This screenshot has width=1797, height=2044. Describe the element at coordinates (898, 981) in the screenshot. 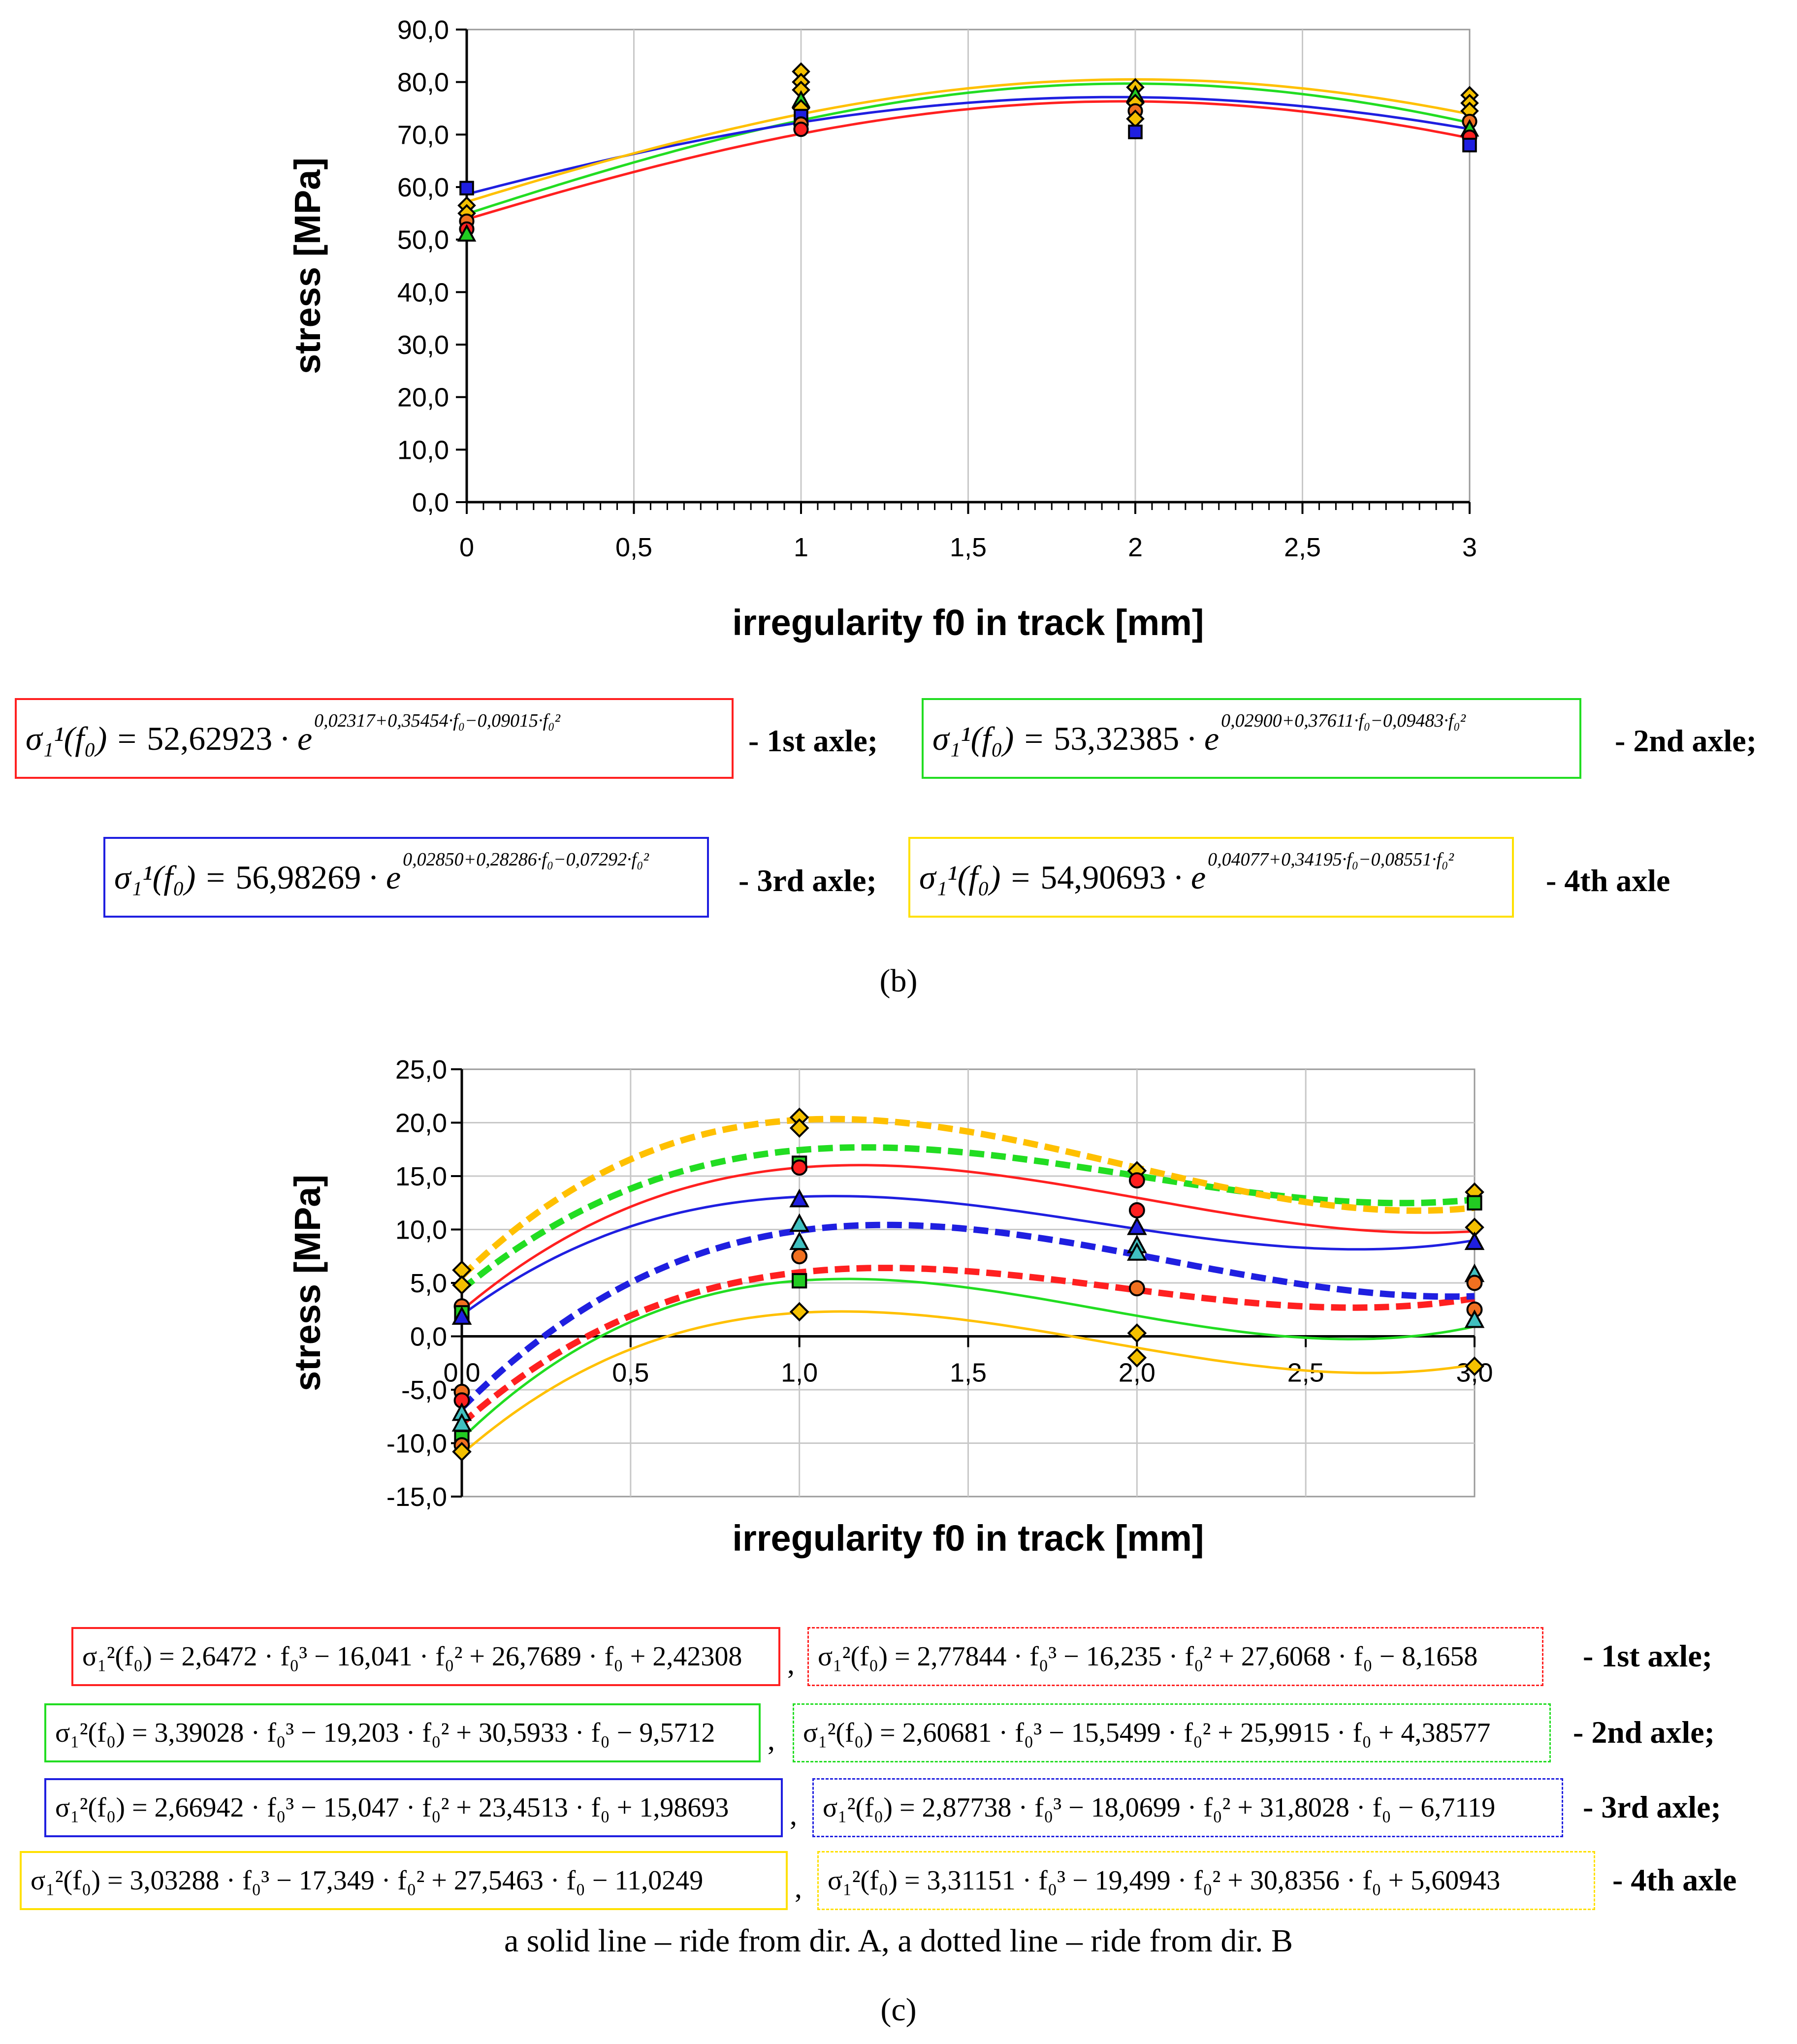

I see `caption-b: (b)` at that location.